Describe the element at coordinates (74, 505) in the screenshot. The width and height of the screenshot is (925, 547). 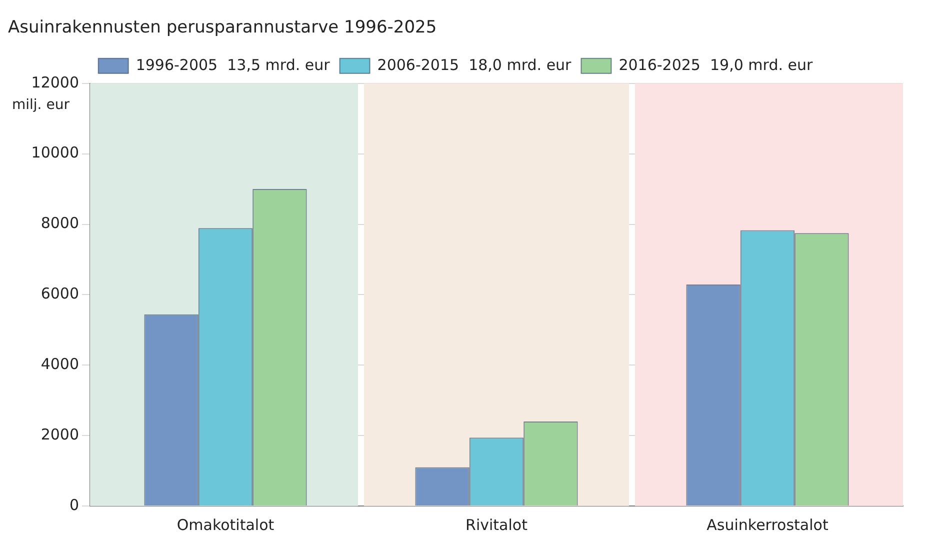
I see `y-tick-label: 0` at that location.